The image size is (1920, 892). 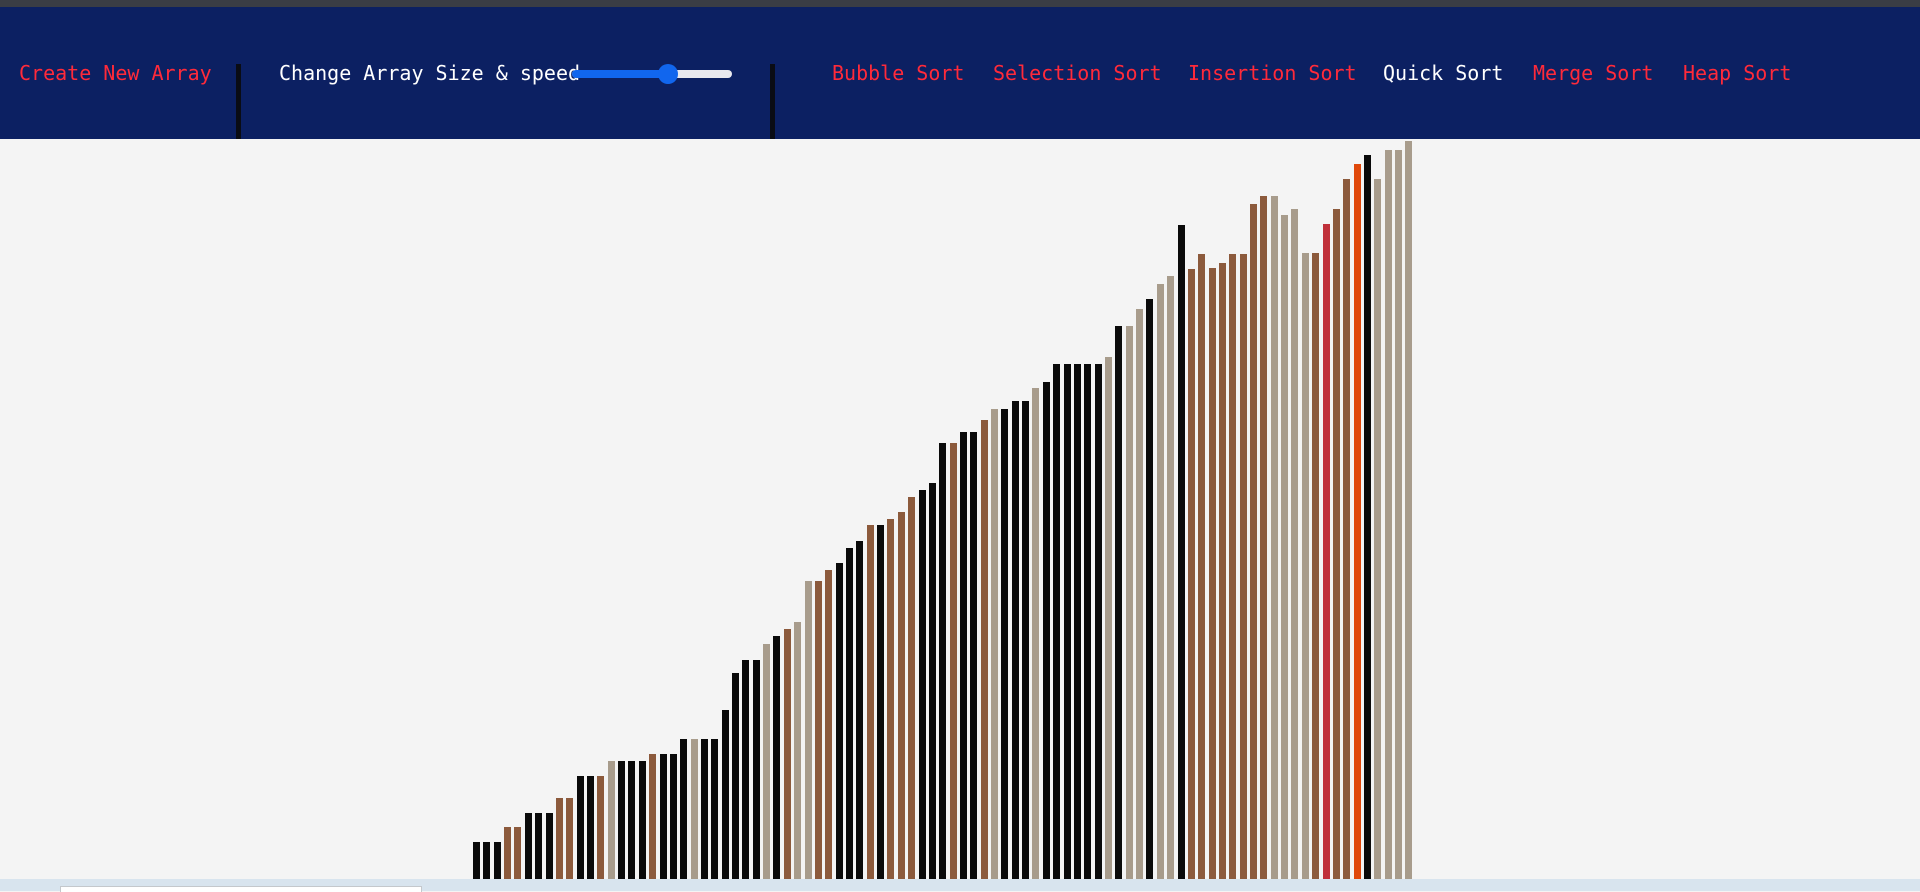 I want to click on bubble-sort-button: Bubble Sort, so click(x=898, y=73).